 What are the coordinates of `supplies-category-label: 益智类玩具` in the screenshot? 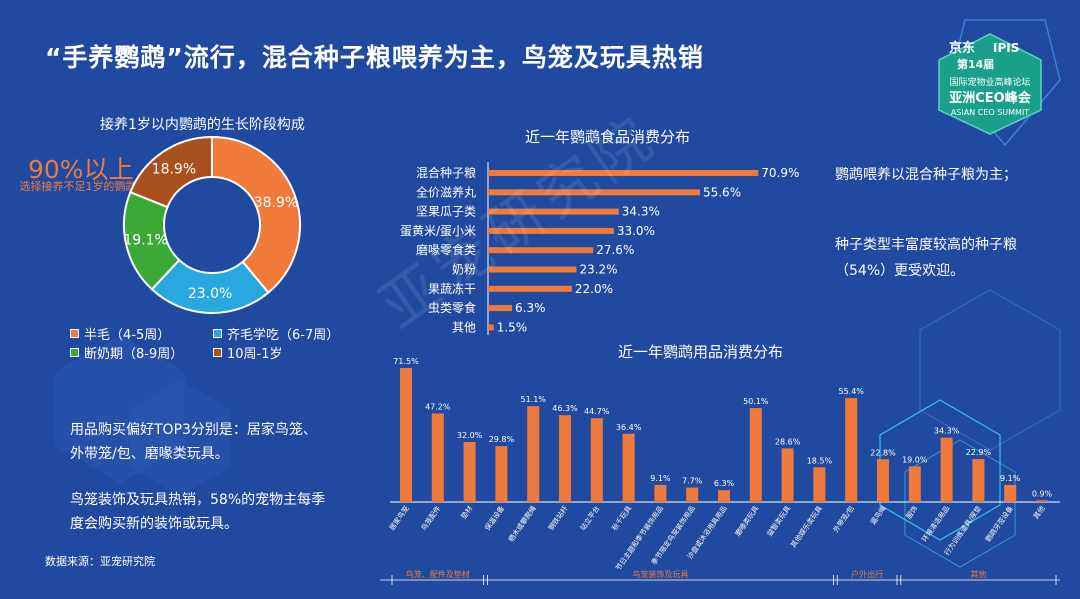 It's located at (778, 521).